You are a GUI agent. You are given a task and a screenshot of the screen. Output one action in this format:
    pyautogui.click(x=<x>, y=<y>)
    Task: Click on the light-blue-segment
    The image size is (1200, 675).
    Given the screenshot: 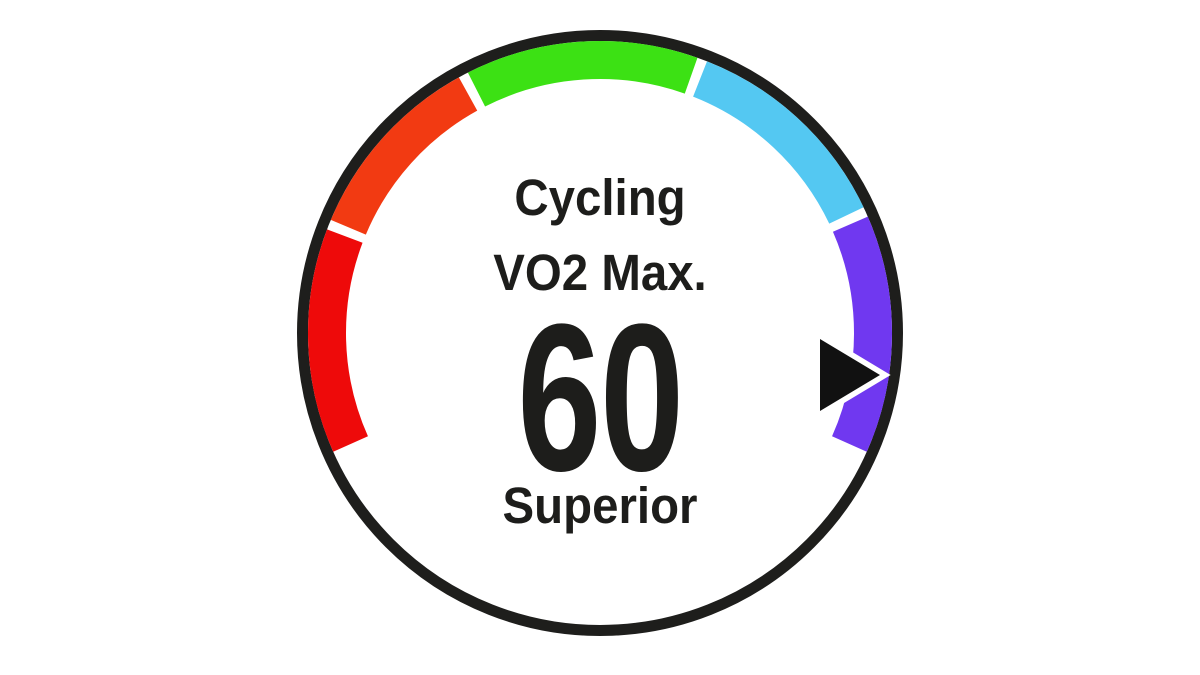 What is the action you would take?
    pyautogui.click(x=778, y=142)
    